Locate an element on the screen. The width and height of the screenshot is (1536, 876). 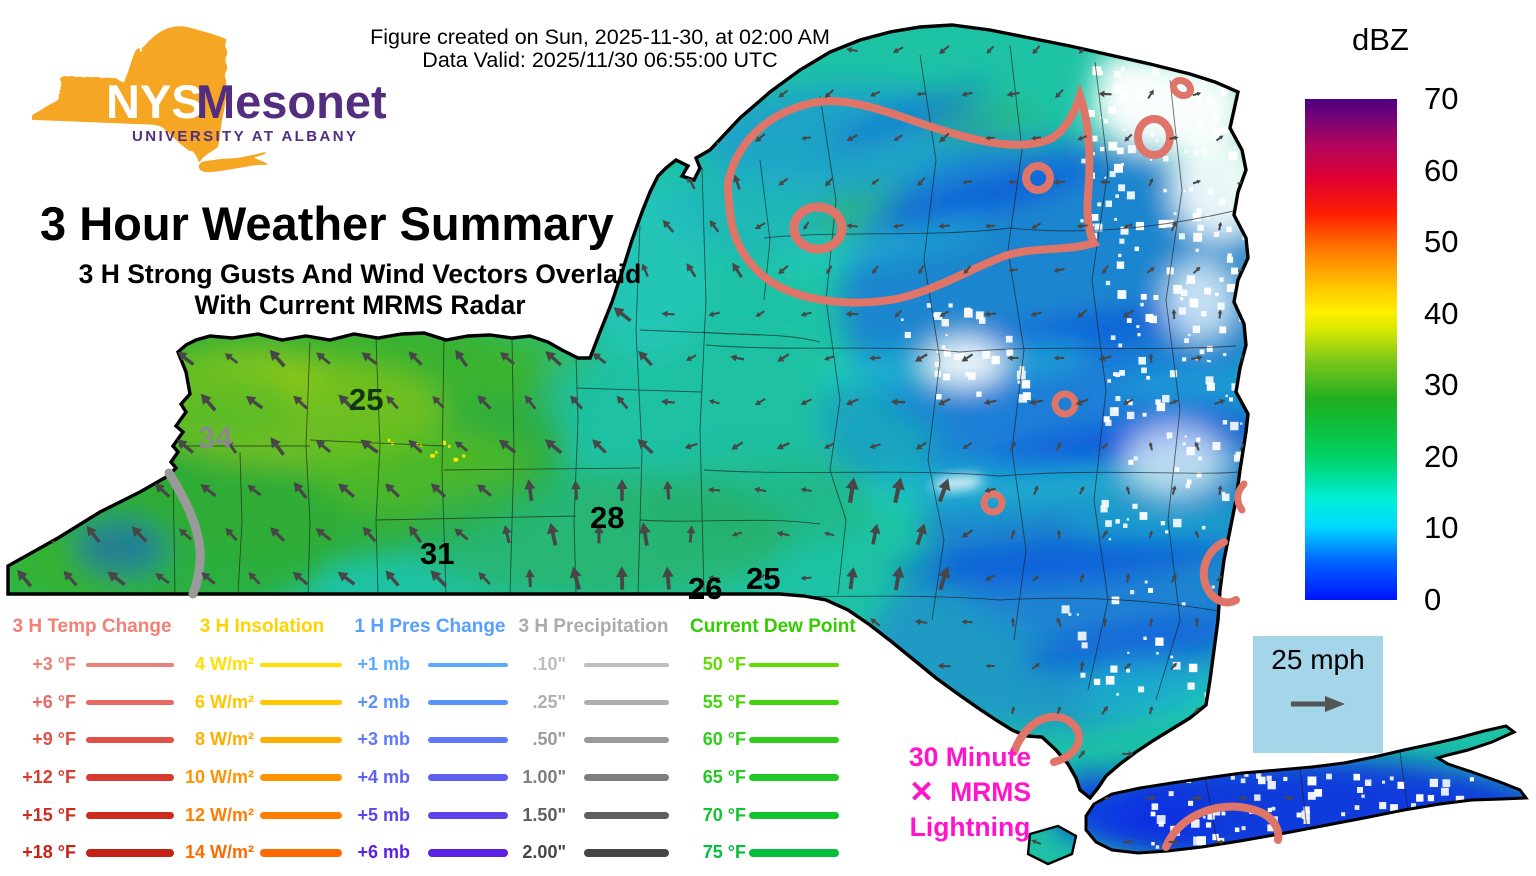
legend-label: +9 °F is located at coordinates (54, 739).